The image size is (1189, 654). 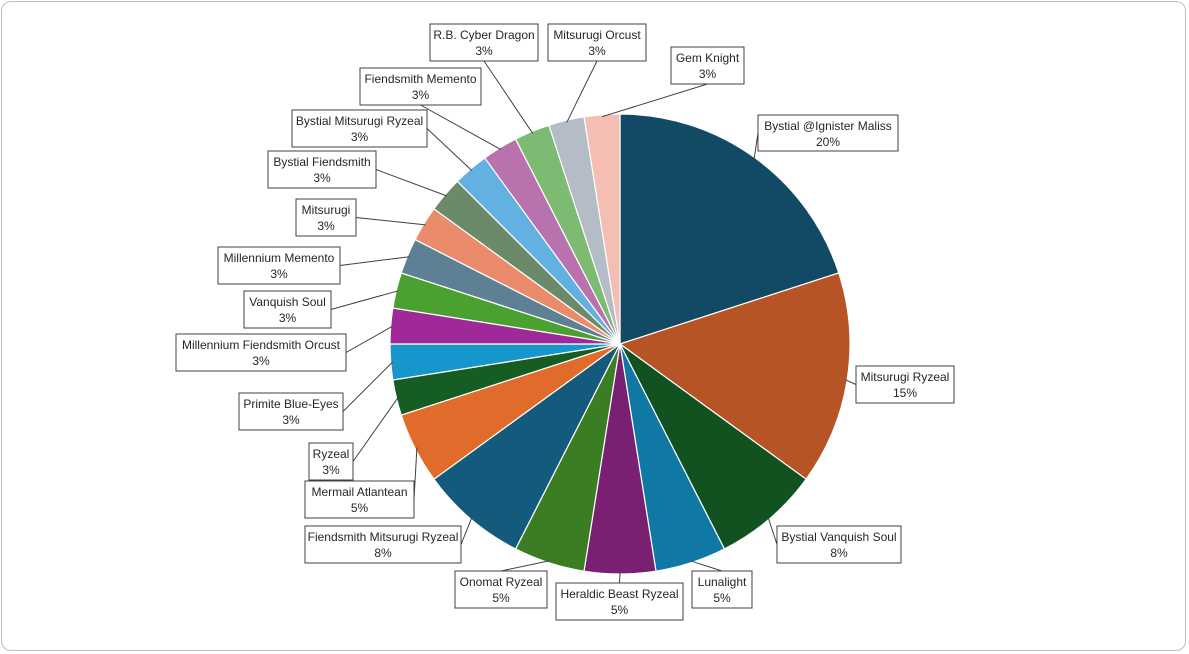 I want to click on leader-line-mitsurugi-orcust, so click(x=582, y=91).